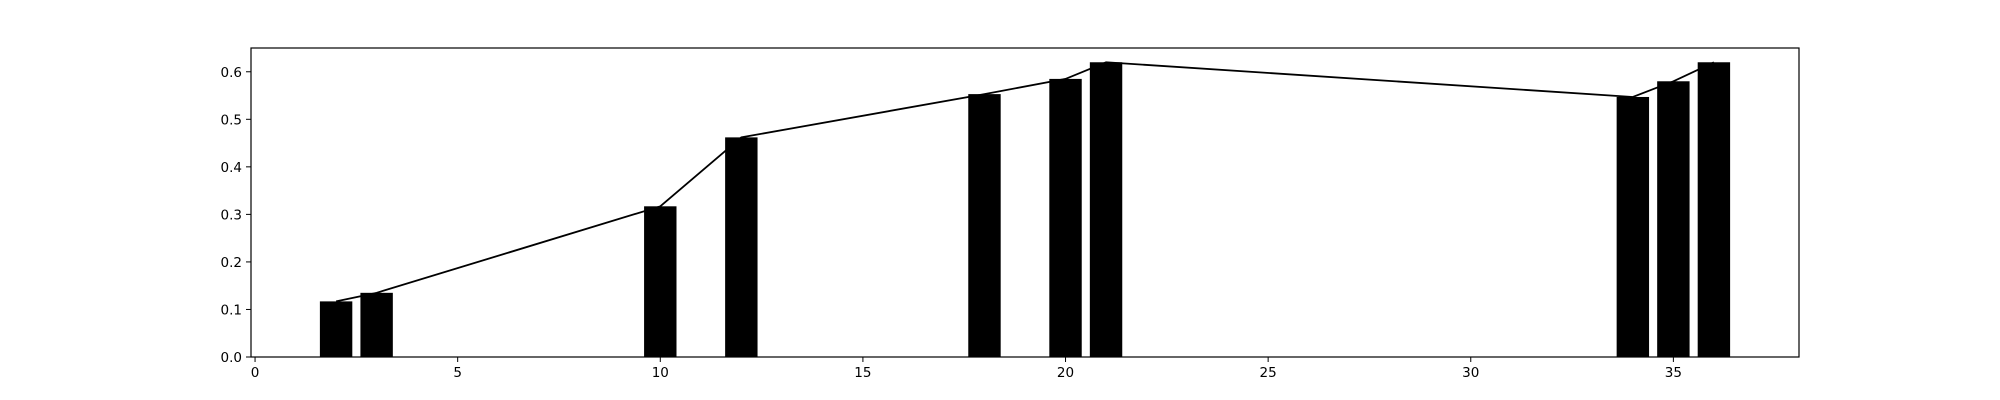  I want to click on y-tick-label-4: 0.4, so click(231, 168).